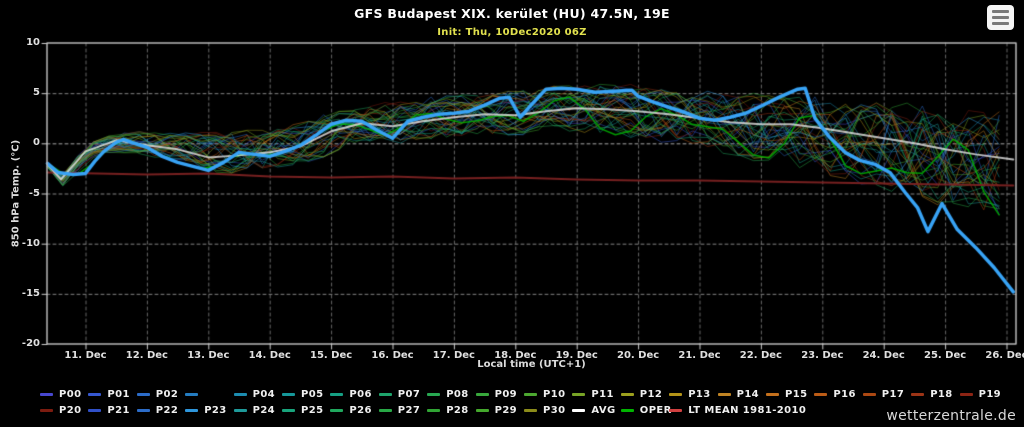 The height and width of the screenshot is (427, 1024). What do you see at coordinates (118, 410) in the screenshot?
I see `legend-label: P21` at bounding box center [118, 410].